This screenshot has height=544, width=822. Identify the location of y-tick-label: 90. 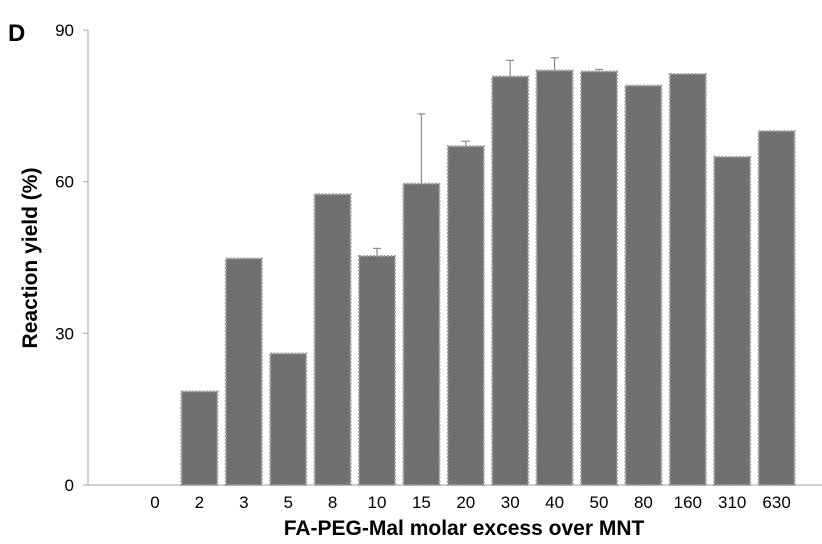
(64, 30).